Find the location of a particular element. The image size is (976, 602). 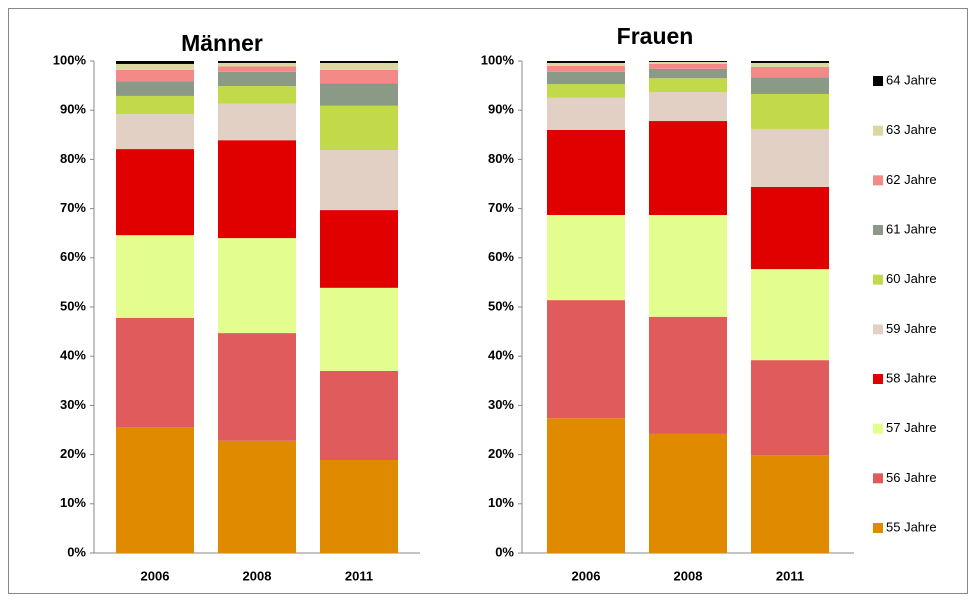

legend-label: 55 Jahre is located at coordinates (911, 526).